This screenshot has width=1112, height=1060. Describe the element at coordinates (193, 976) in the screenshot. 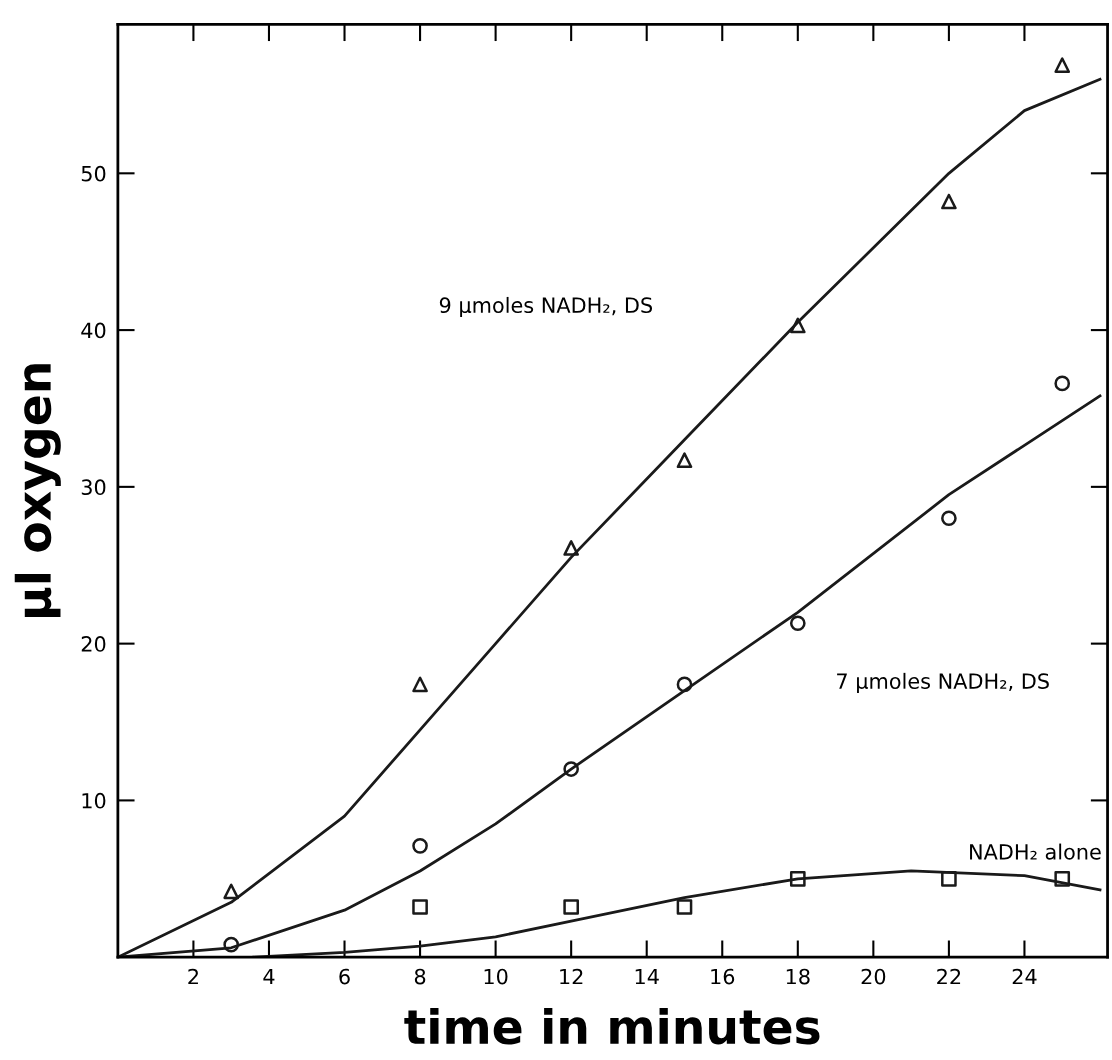

I see `x-tick-label: 2` at that location.